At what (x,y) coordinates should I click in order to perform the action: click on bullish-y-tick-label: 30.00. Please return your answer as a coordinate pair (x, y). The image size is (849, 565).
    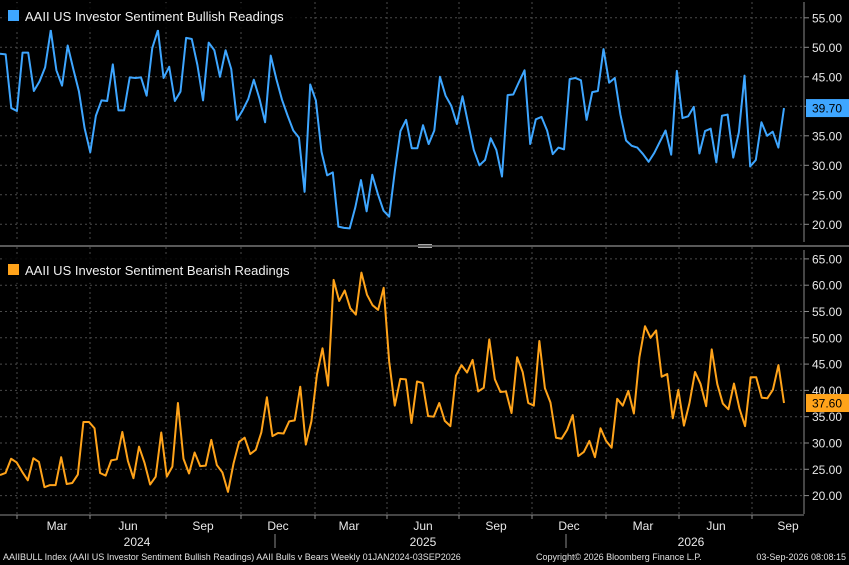
    Looking at the image, I should click on (827, 166).